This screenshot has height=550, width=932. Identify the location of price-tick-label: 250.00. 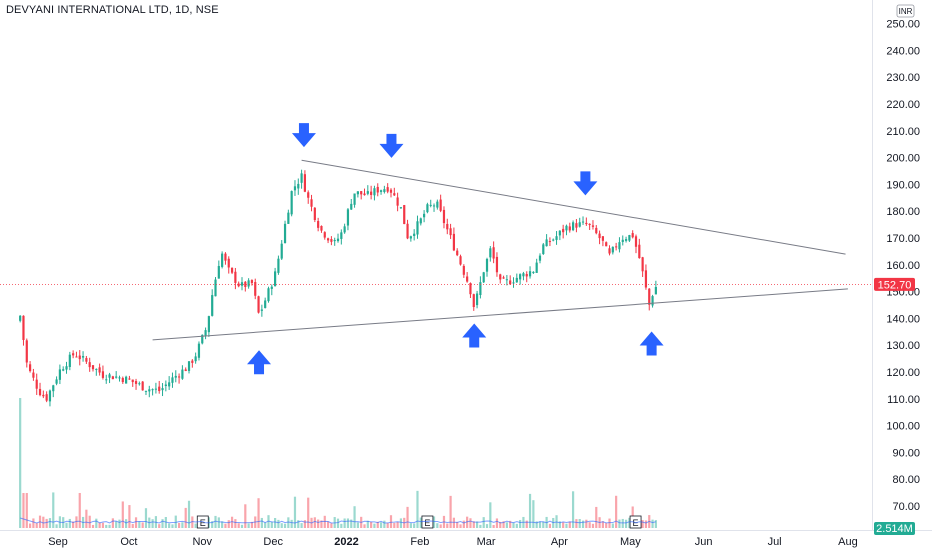
(903, 25).